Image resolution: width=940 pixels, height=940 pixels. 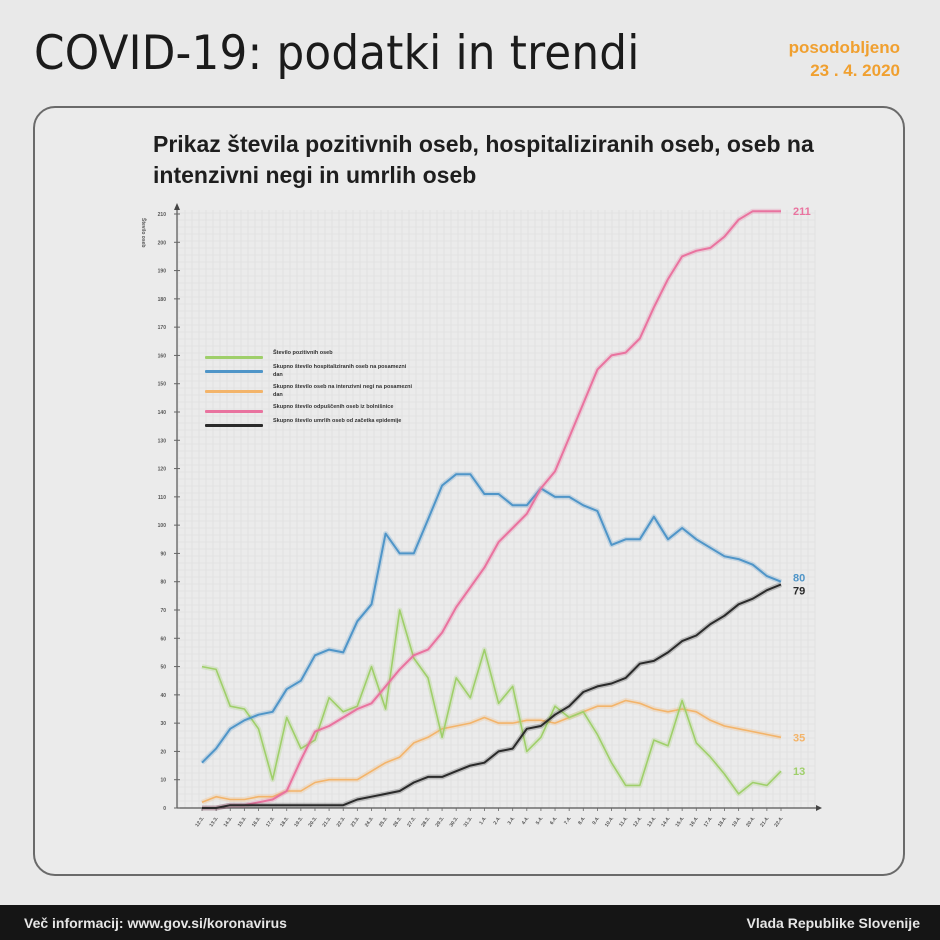 What do you see at coordinates (737, 821) in the screenshot?
I see `x-tick-label: 19.4.` at bounding box center [737, 821].